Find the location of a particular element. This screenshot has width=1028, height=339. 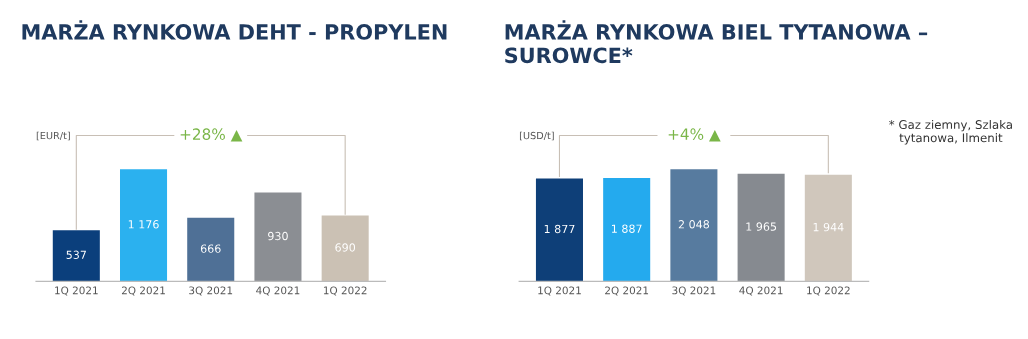

data-label: 666 is located at coordinates (210, 248).